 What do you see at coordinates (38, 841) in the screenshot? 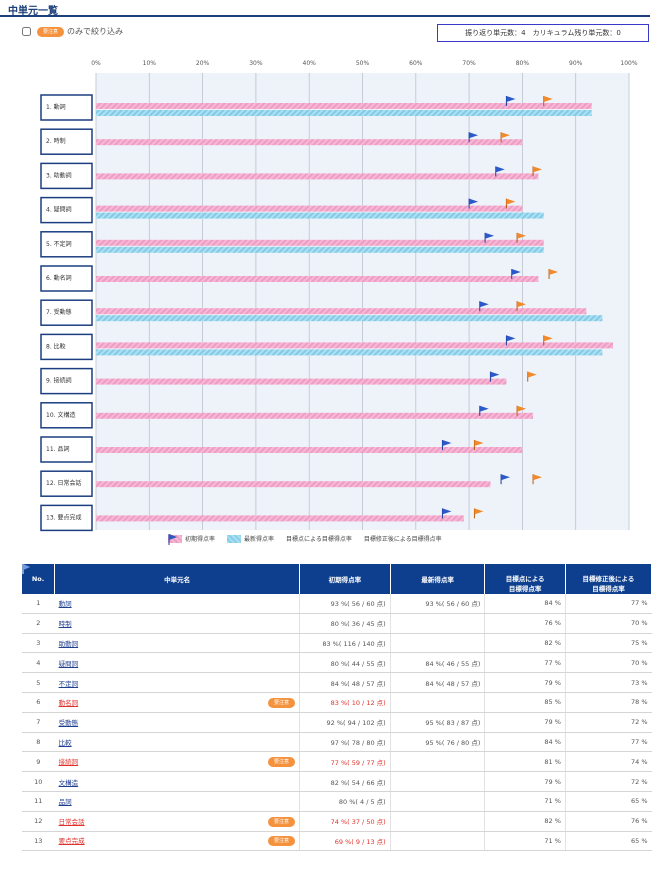
I see `row-no: 13` at bounding box center [38, 841].